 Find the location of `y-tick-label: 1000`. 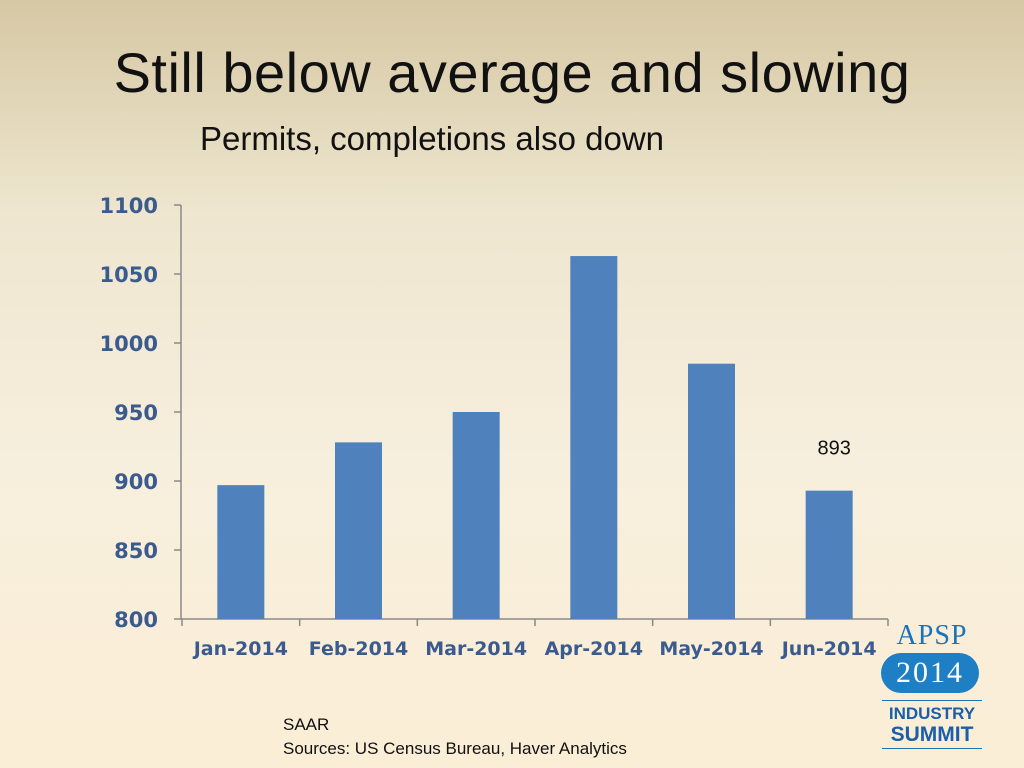

y-tick-label: 1000 is located at coordinates (129, 344).